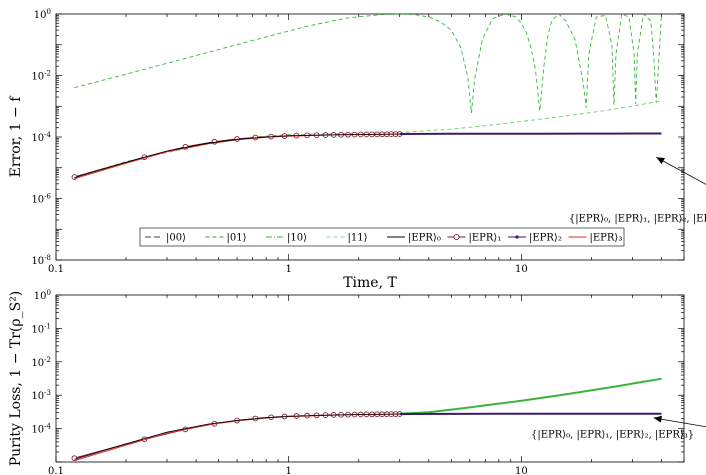 This screenshot has height=475, width=706. I want to click on series-line-green, so click(530, 396).